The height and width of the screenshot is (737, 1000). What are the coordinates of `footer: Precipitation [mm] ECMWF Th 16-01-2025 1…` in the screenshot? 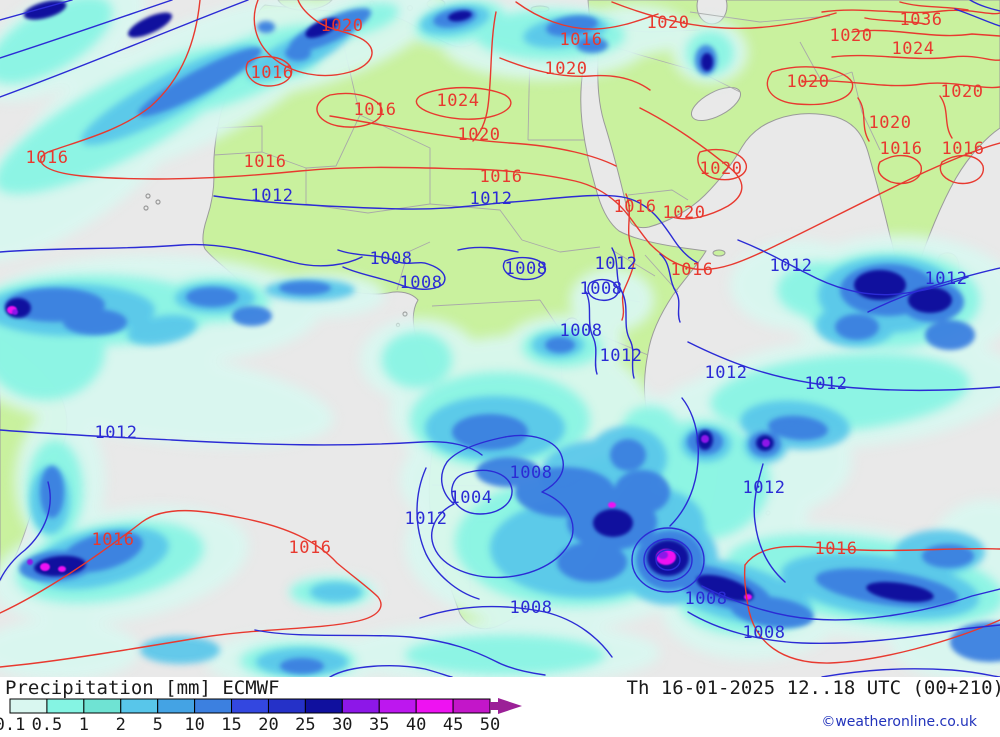 It's located at (500, 705).